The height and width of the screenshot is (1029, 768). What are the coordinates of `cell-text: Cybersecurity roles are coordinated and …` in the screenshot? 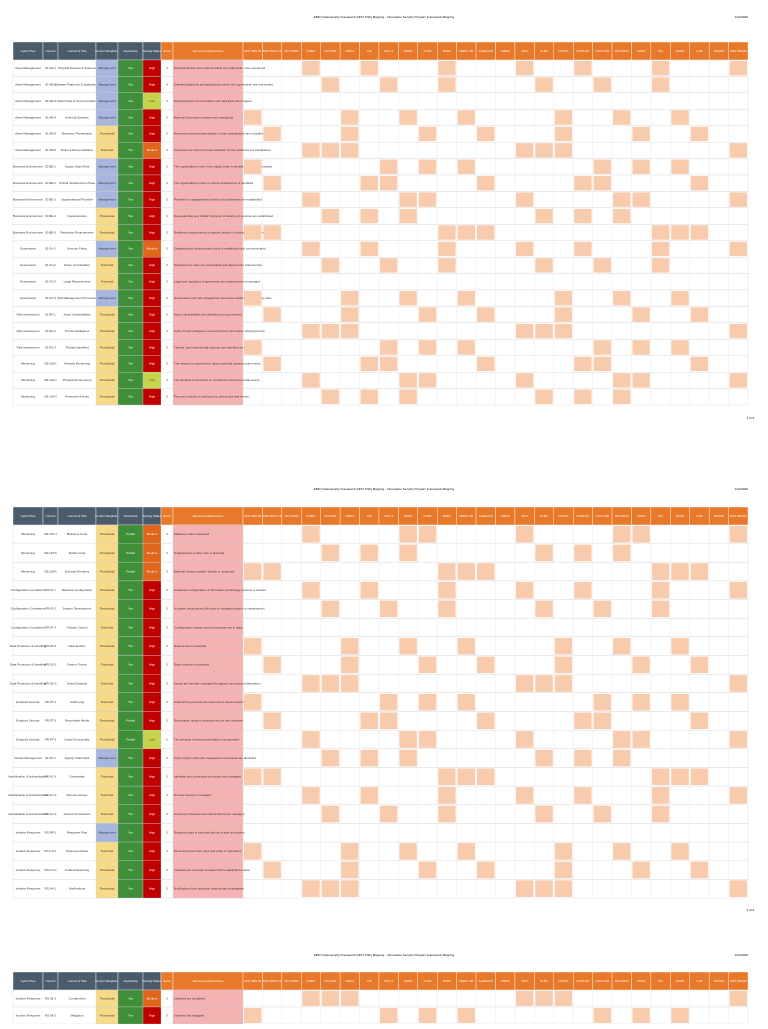 It's located at (218, 265).